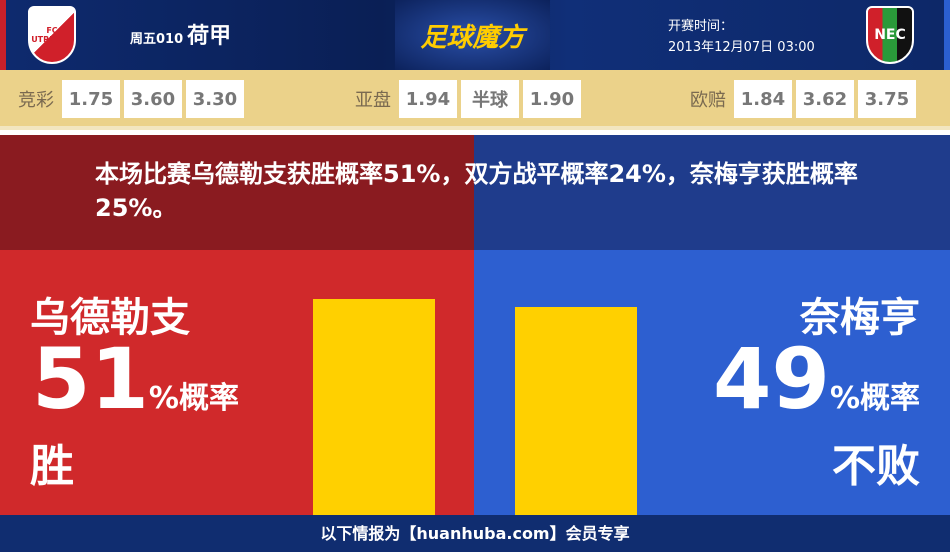  I want to click on odds-value: 3.60, so click(153, 99).